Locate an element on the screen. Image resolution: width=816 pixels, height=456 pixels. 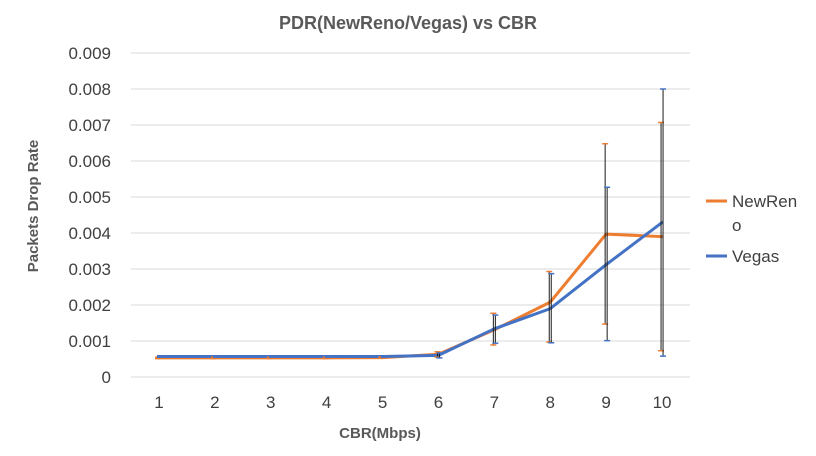
x-tick-label: 4 is located at coordinates (326, 402).